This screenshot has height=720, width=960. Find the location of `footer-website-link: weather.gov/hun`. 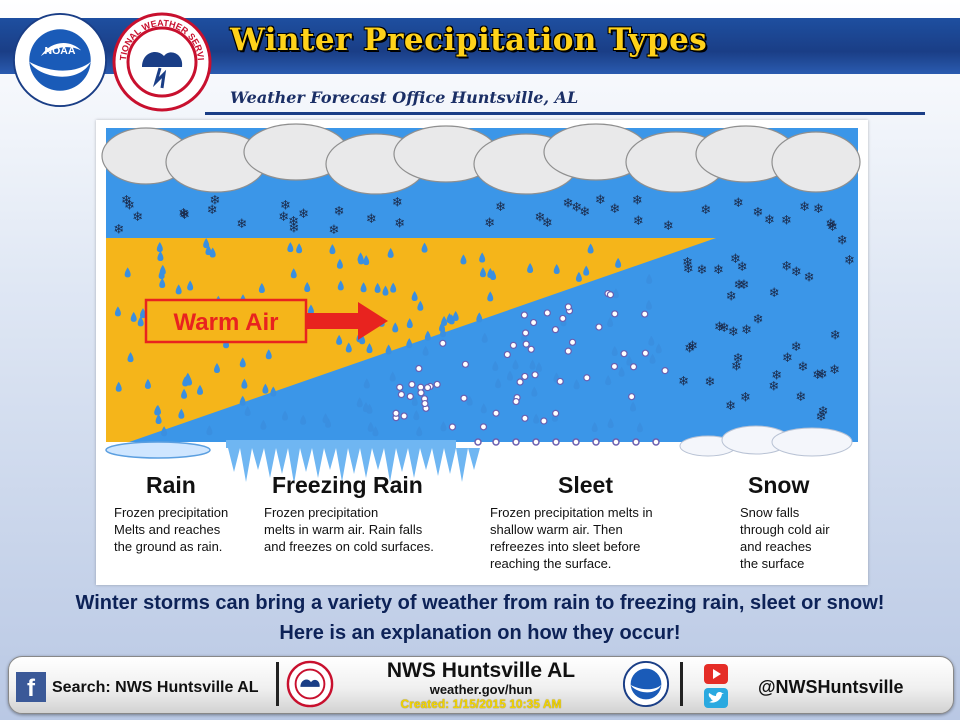

footer-website-link: weather.gov/hun is located at coordinates (481, 689).